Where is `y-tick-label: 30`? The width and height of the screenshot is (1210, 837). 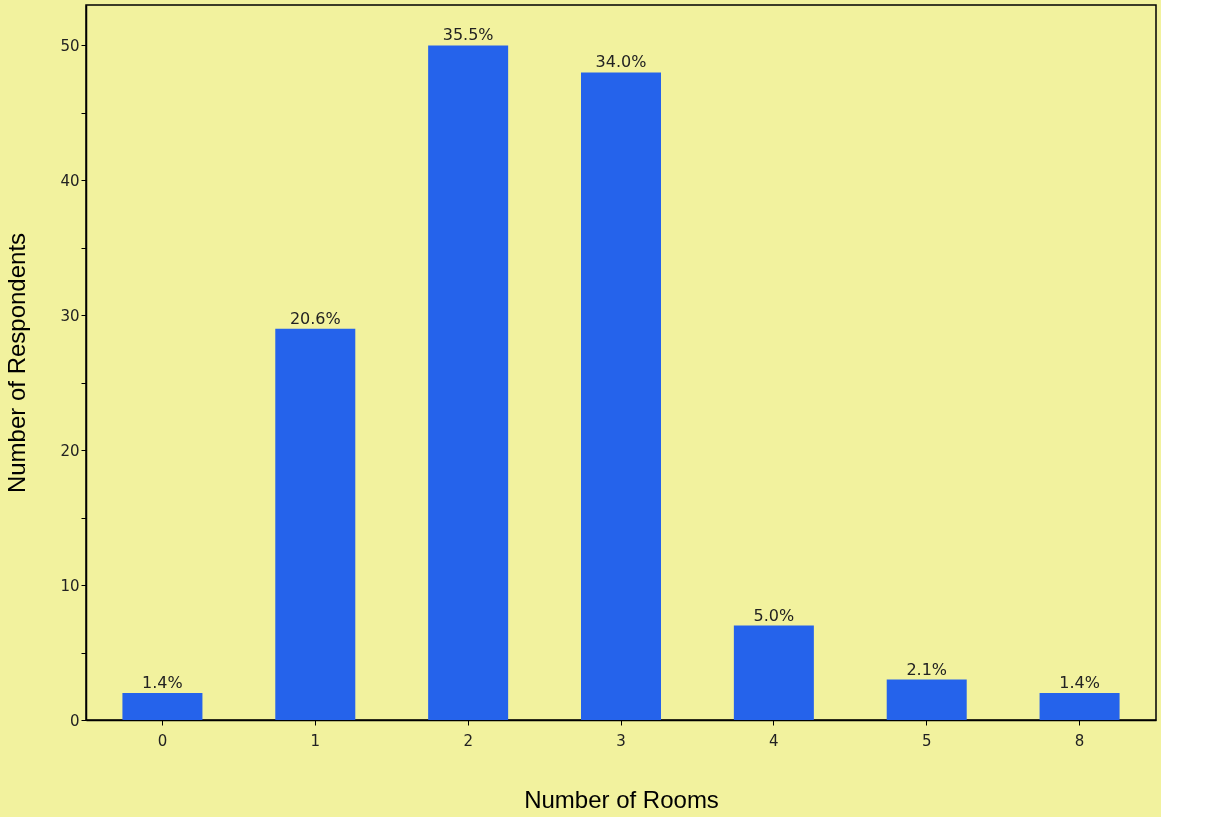 y-tick-label: 30 is located at coordinates (70, 315).